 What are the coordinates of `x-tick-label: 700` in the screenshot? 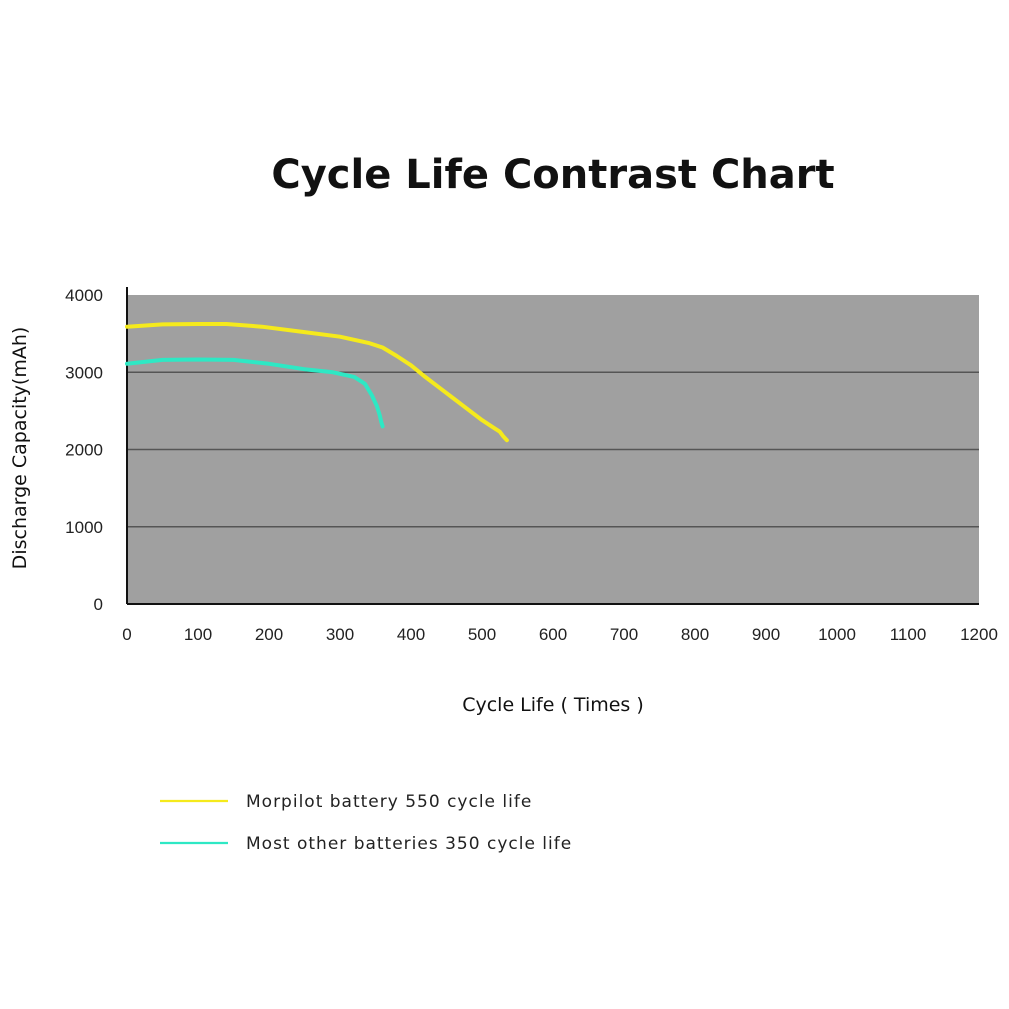 It's located at (624, 634).